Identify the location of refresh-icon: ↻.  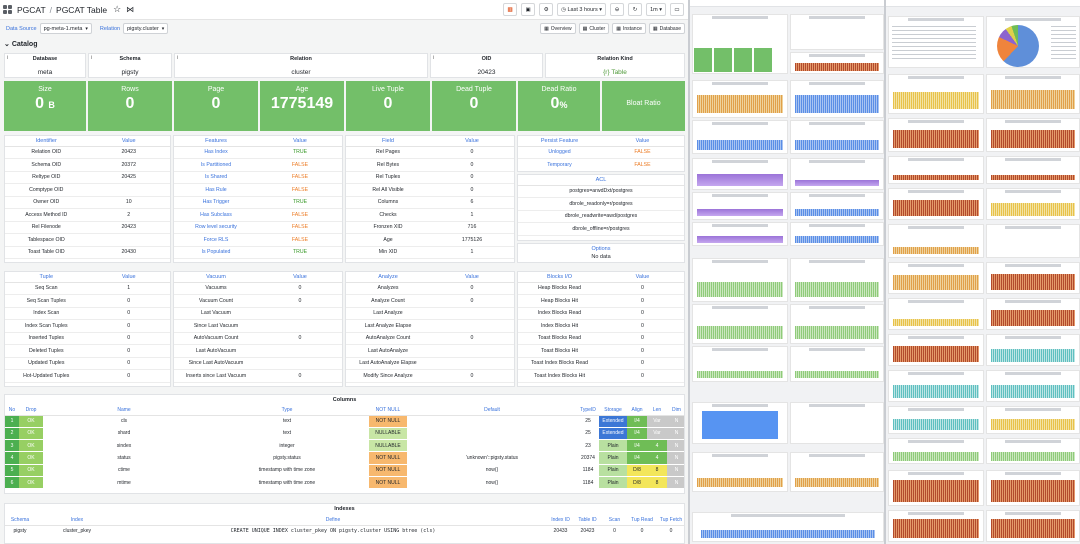
(635, 9).